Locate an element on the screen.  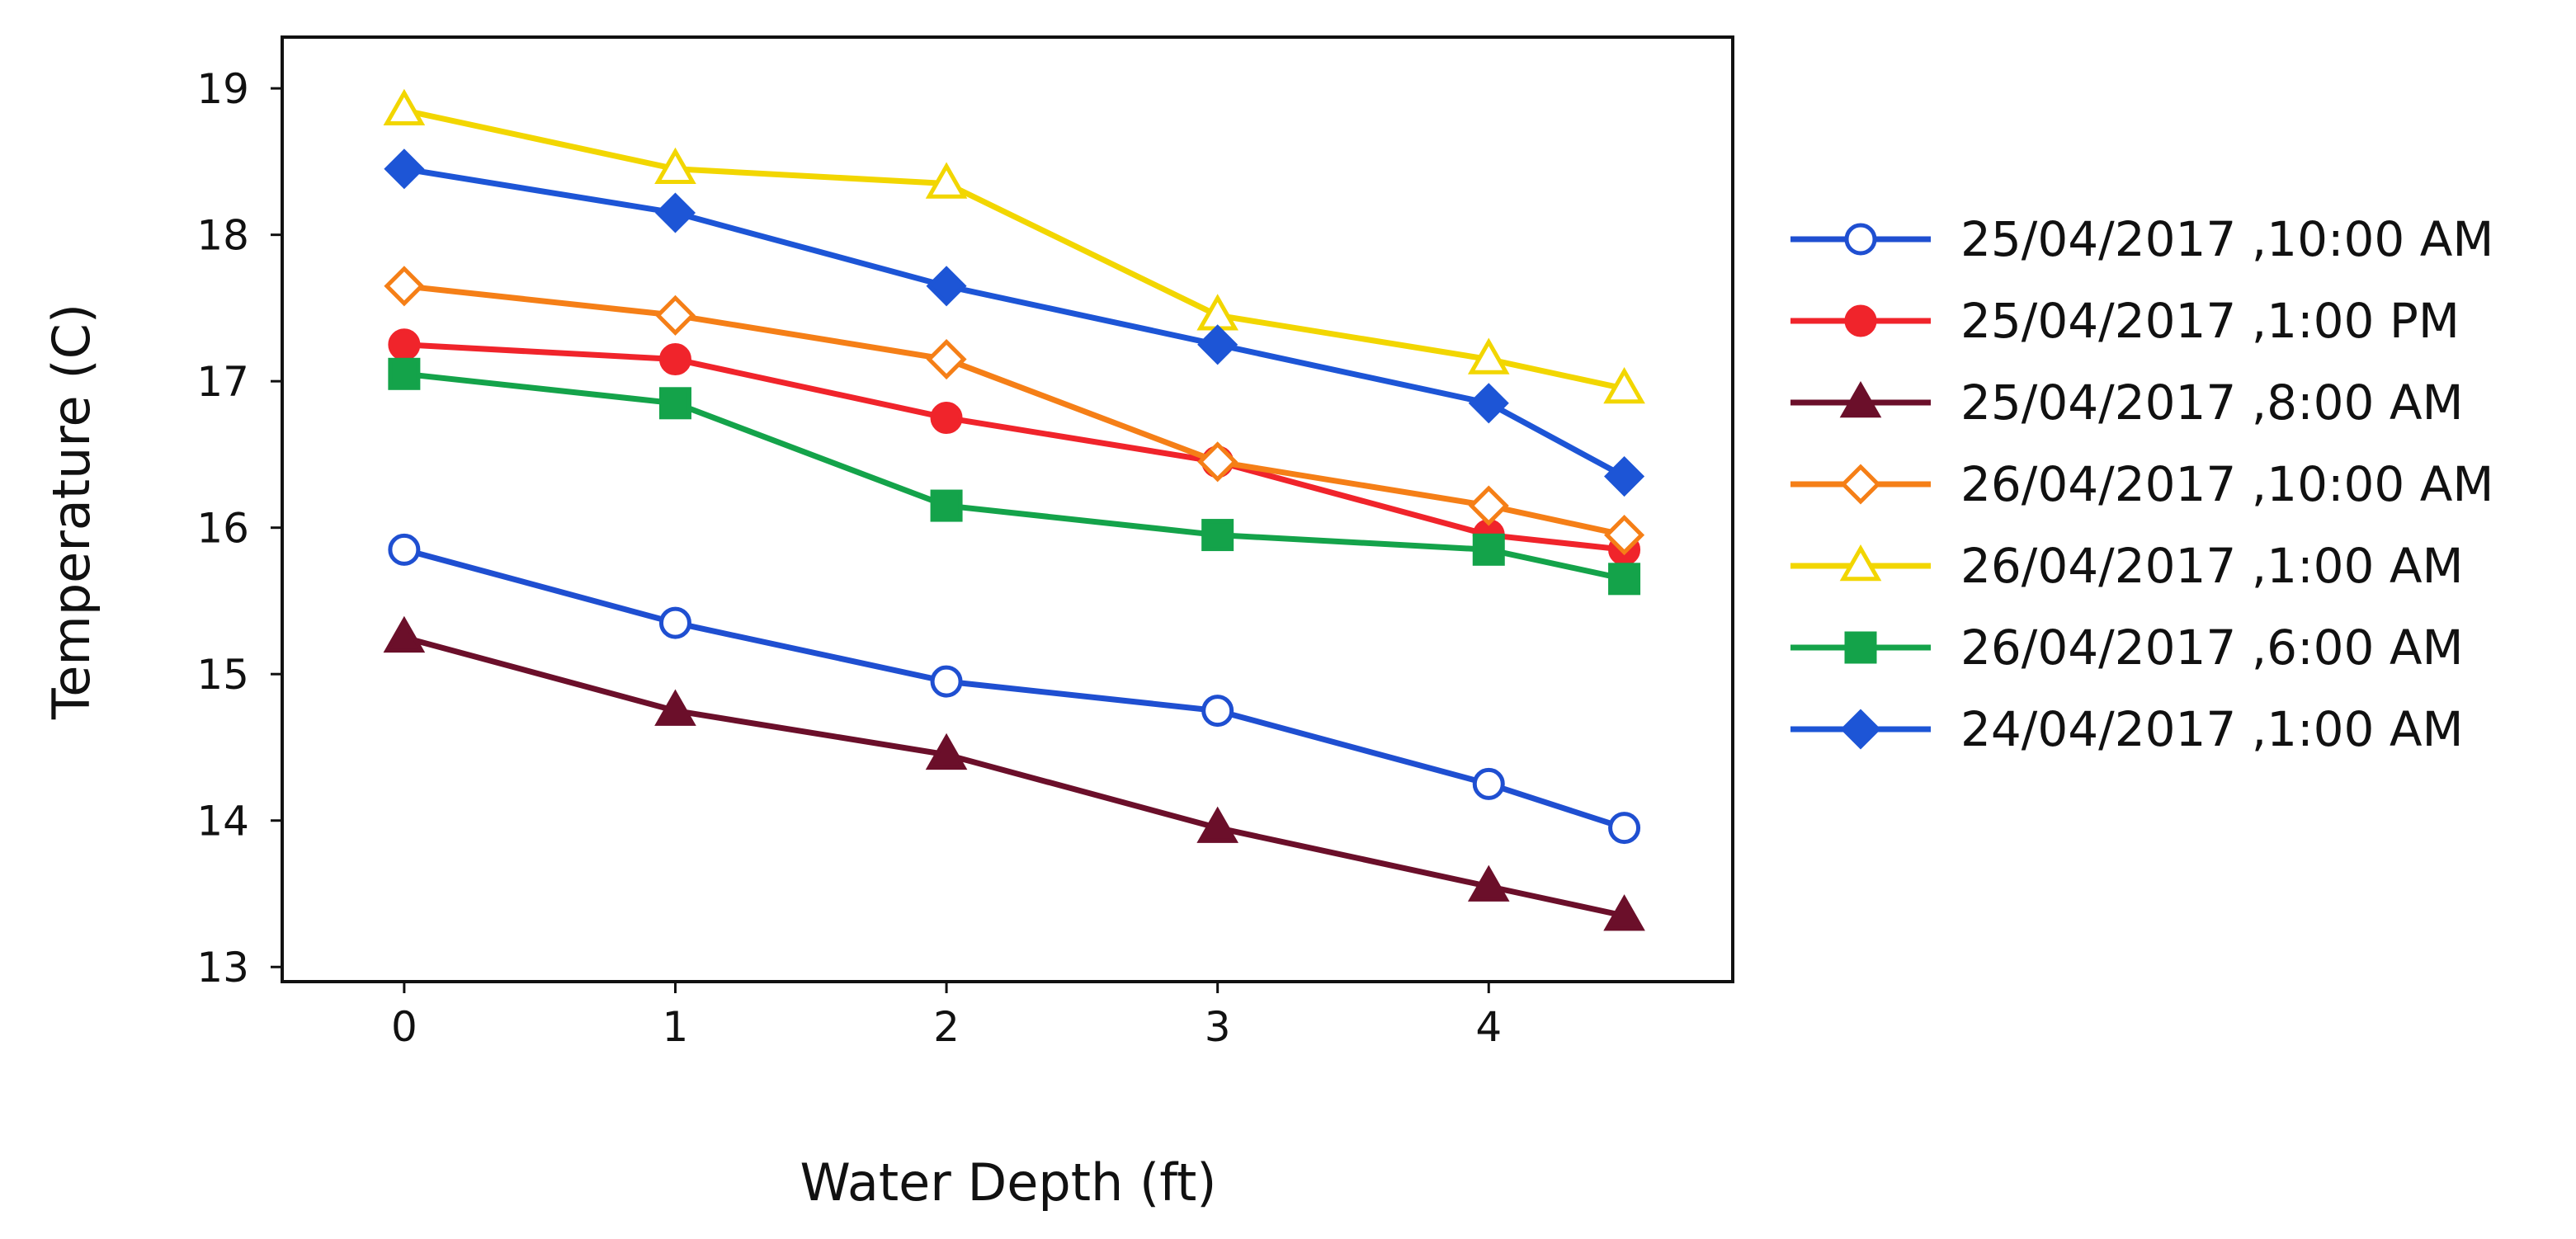
legend-item: 26/04/2017 ,1:00 AM is located at coordinates (2127, 566).